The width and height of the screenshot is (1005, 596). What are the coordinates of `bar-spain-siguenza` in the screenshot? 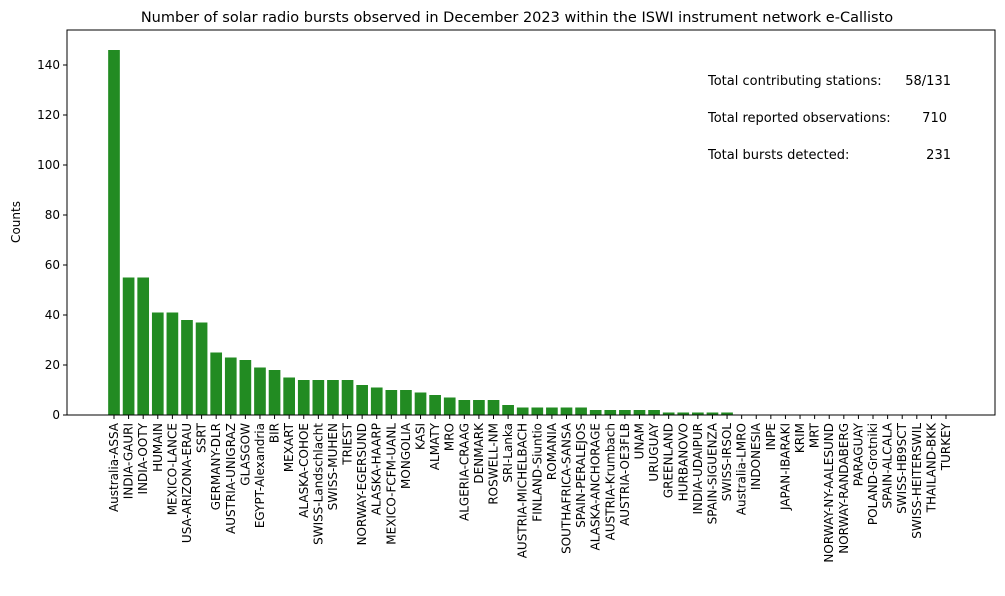 It's located at (712, 413).